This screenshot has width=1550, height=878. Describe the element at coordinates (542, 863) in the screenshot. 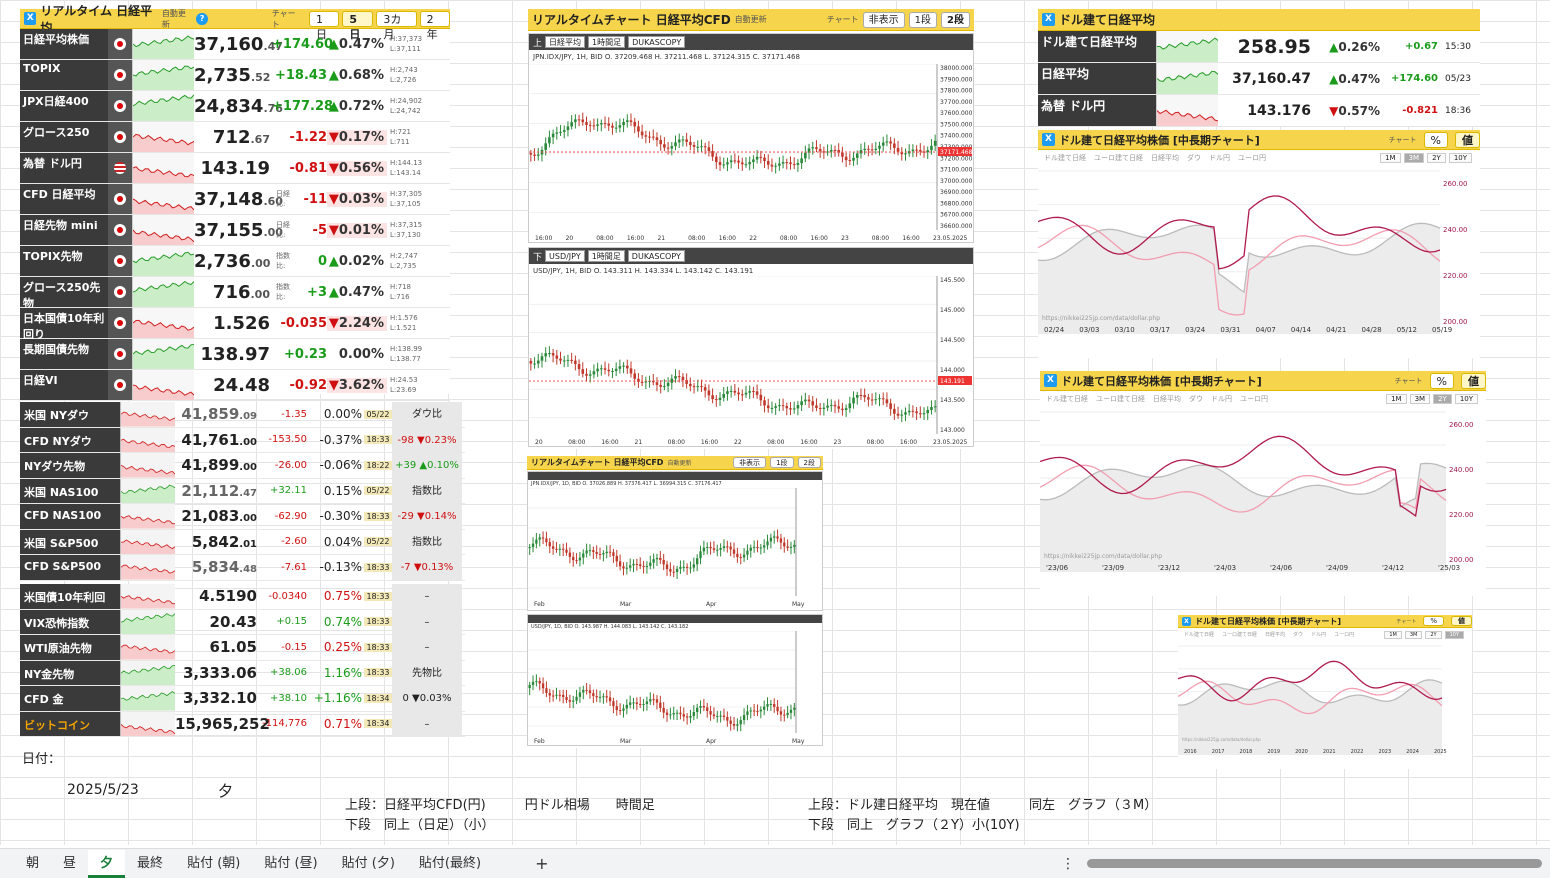

I see `add-sheet-button: +` at that location.